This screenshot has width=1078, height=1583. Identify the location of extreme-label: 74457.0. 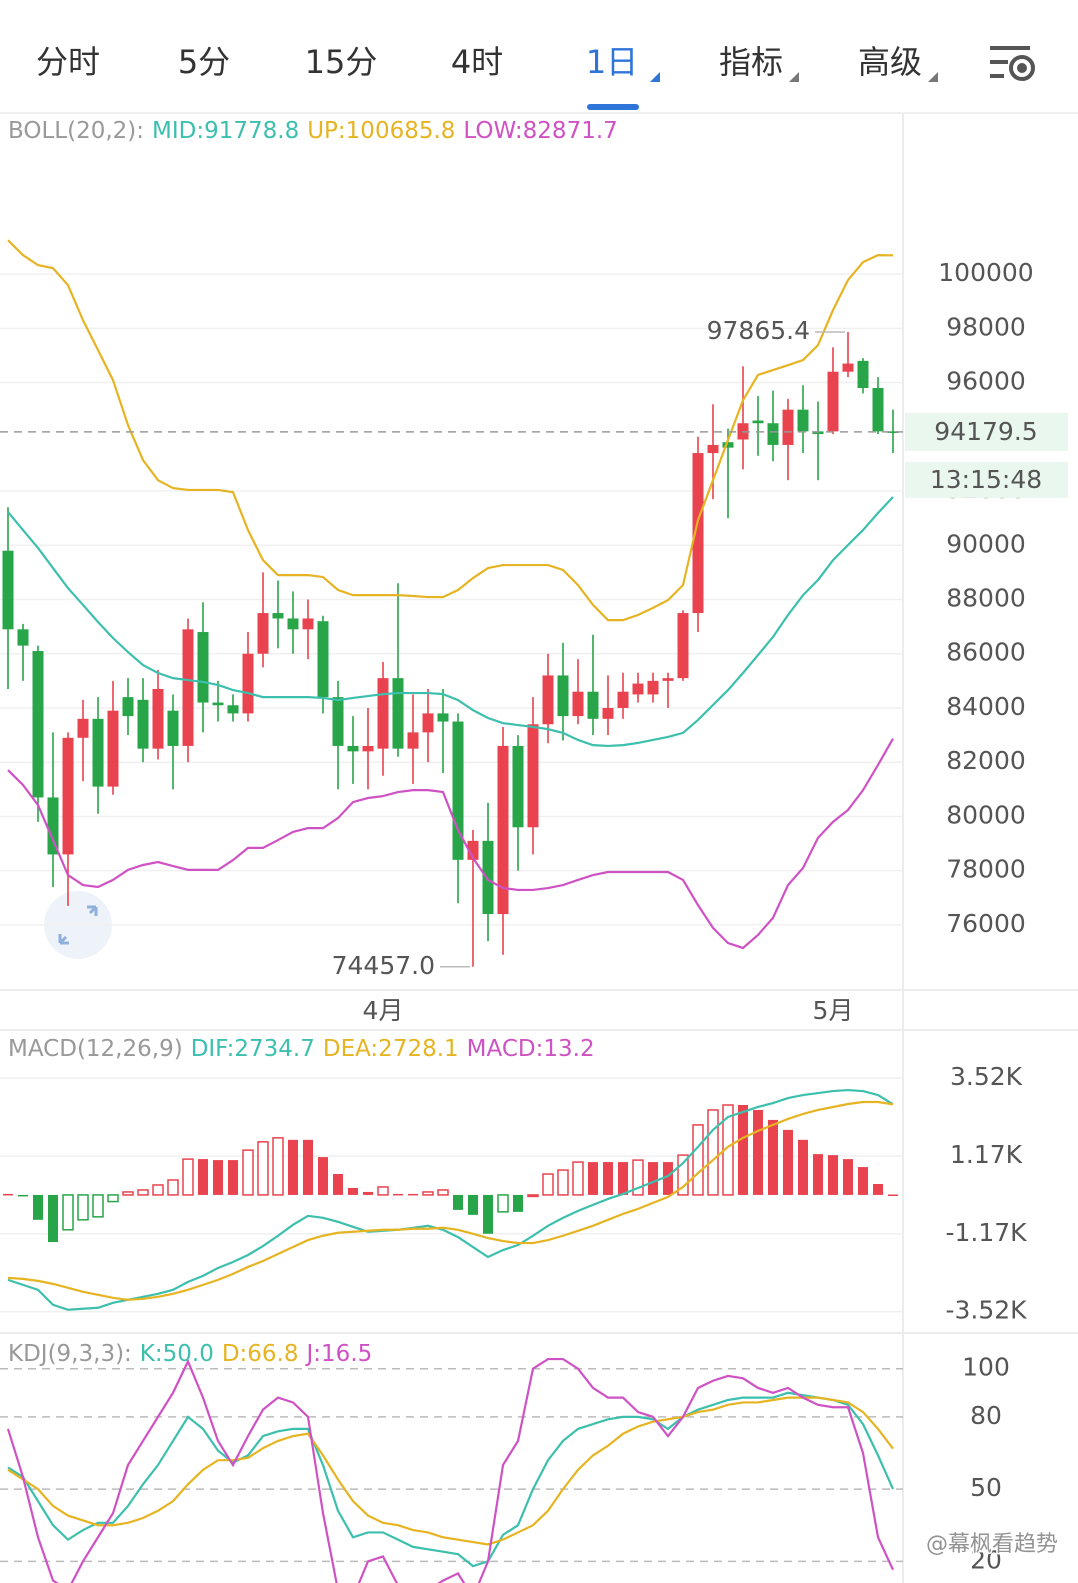
(383, 965).